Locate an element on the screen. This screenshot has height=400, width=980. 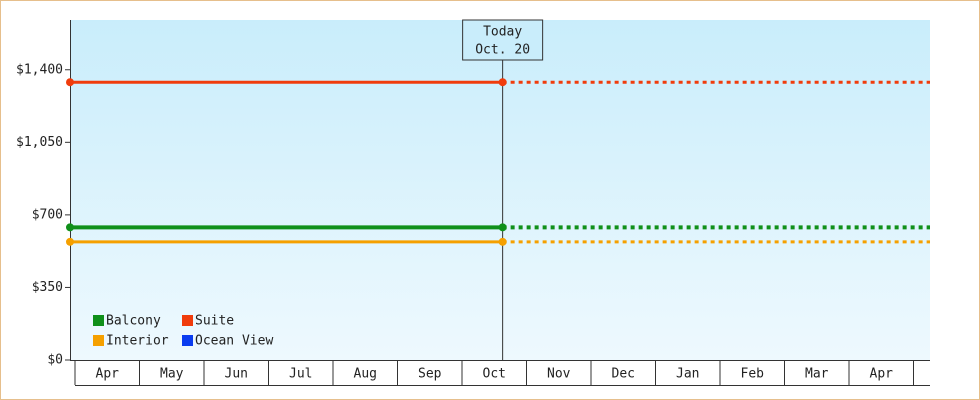
x-tick-label: Jan is located at coordinates (687, 374).